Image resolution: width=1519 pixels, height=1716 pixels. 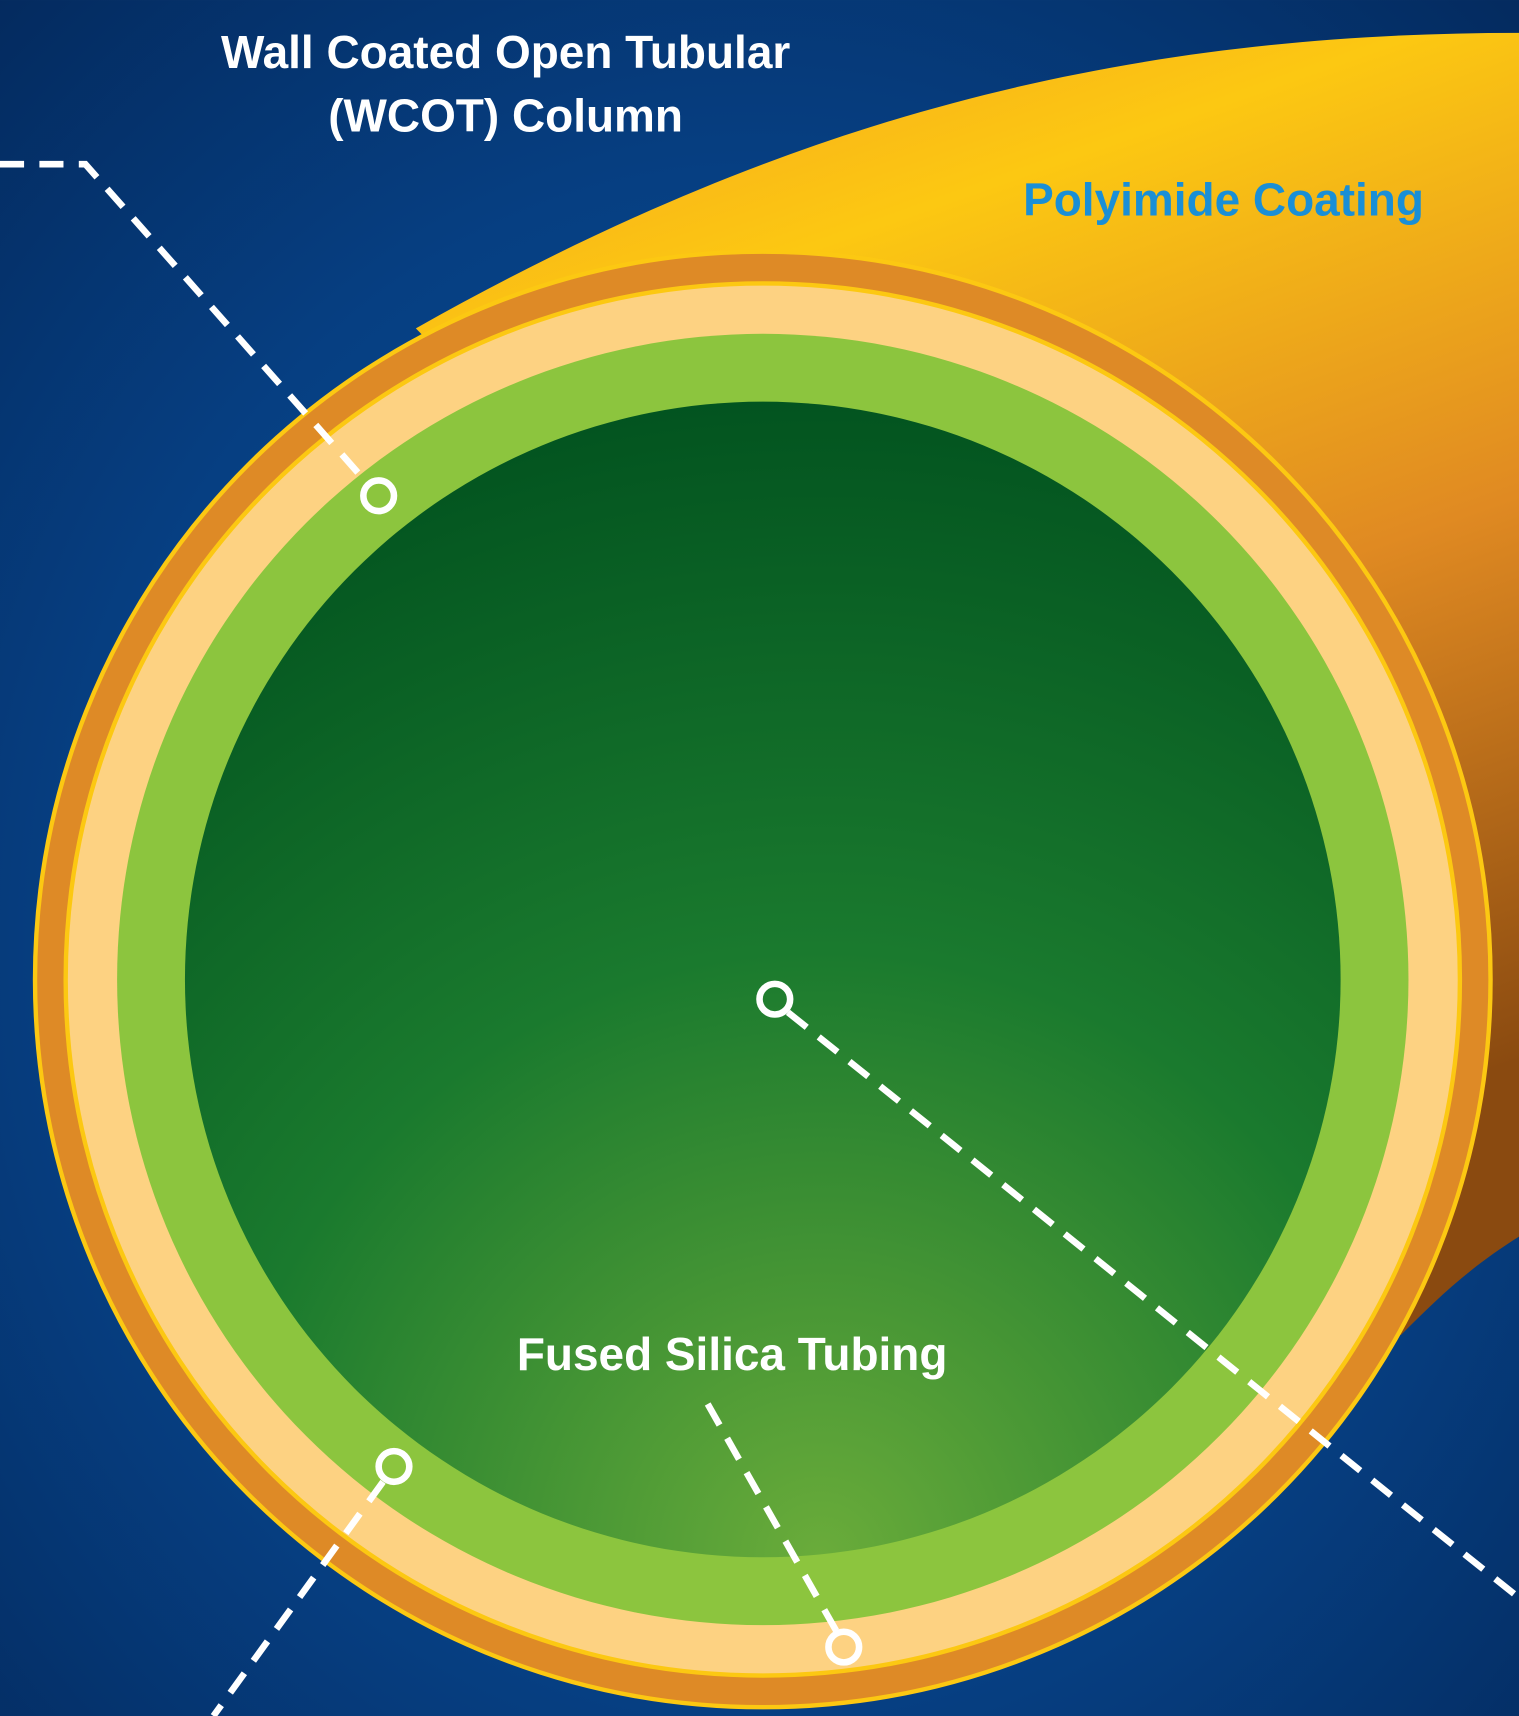 I want to click on title-line: (WCOT) Column, so click(x=505, y=115).